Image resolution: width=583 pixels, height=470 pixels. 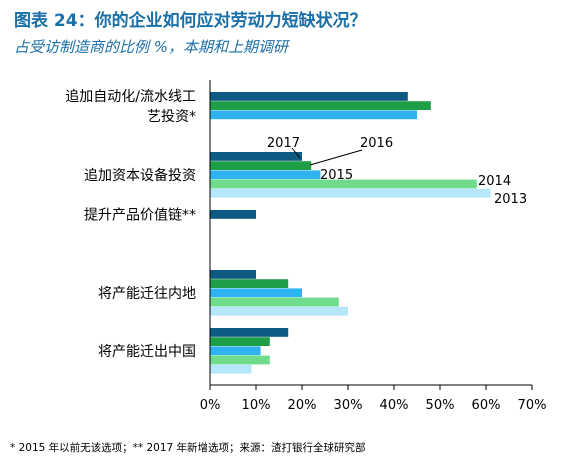 I want to click on bar-2016-cat3, so click(x=249, y=283).